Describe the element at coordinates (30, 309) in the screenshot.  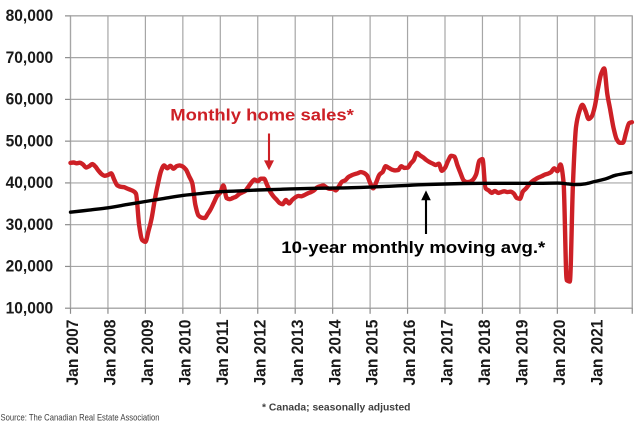
I see `svg-text: 10,000` at that location.